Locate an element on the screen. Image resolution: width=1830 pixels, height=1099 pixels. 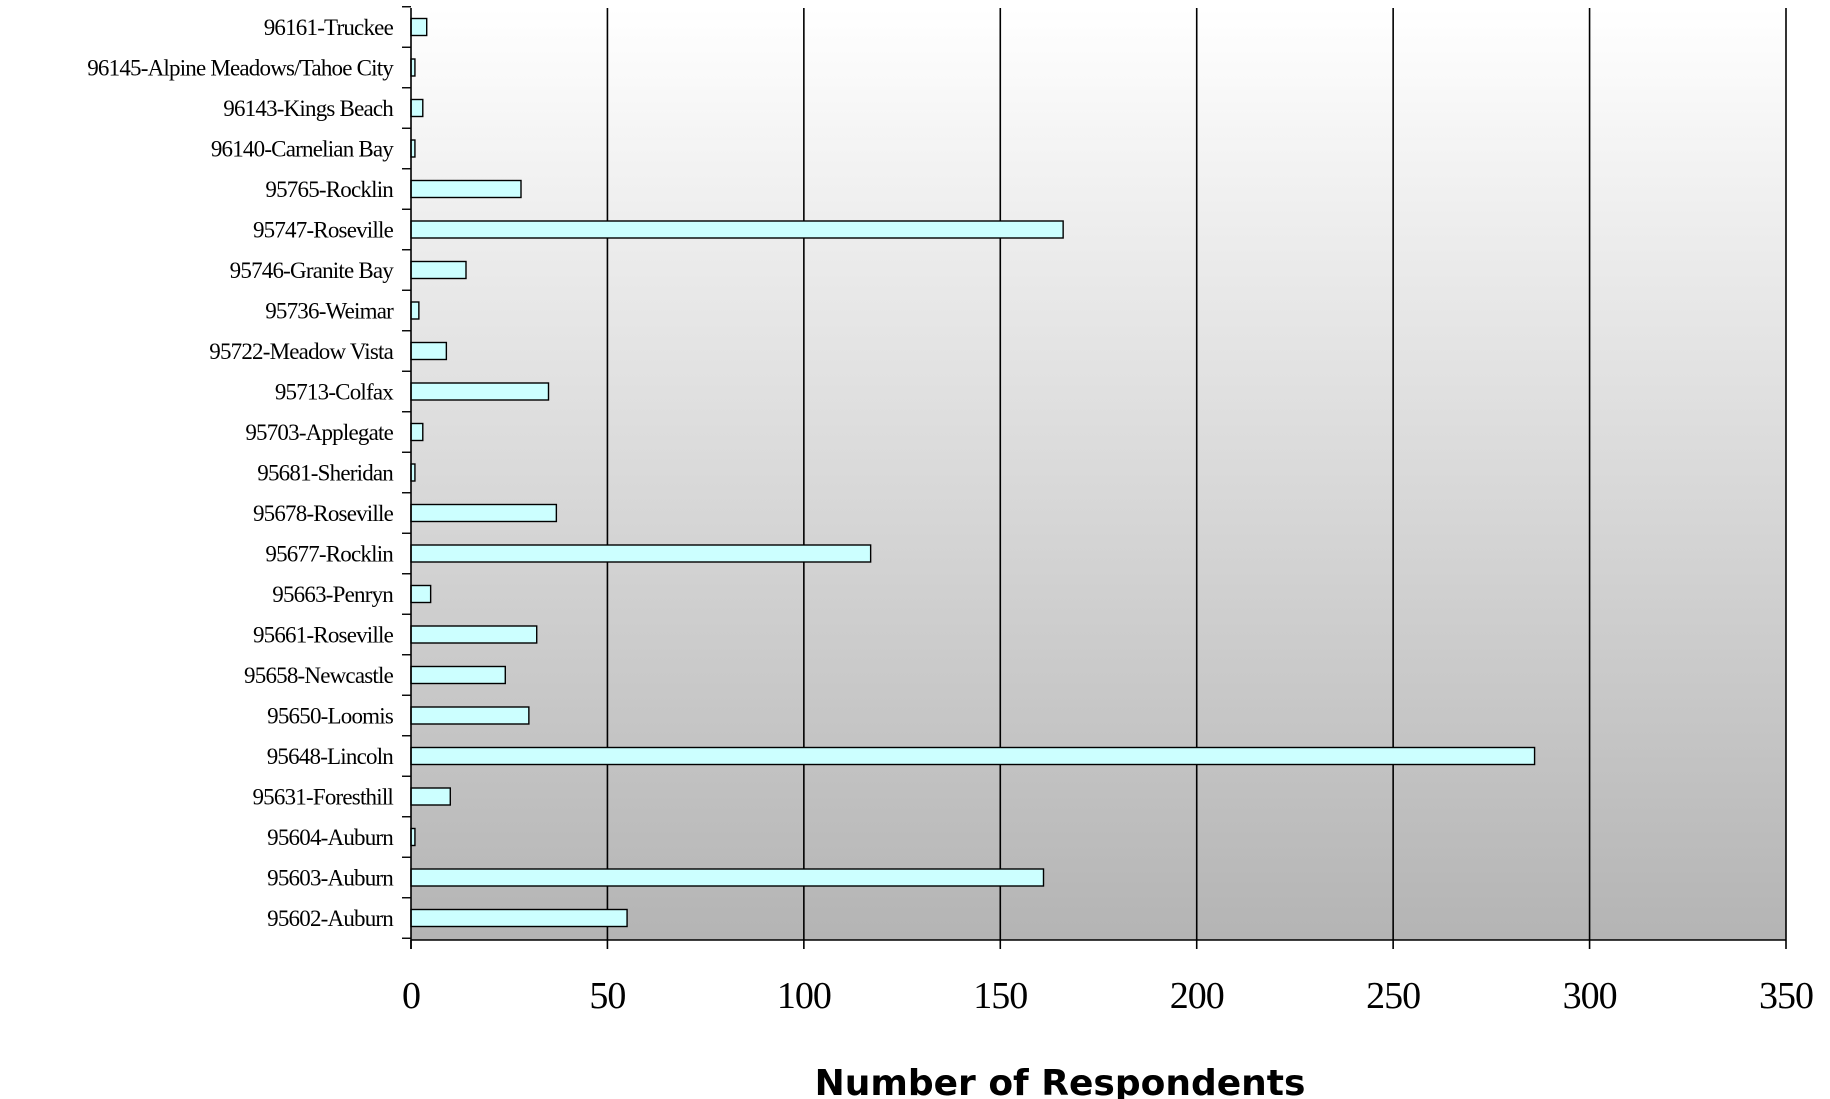
x-tick-label: 350 is located at coordinates (1786, 996).